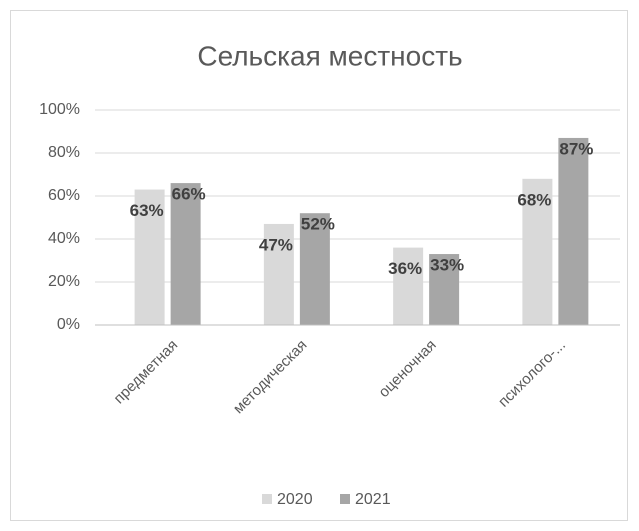 The image size is (639, 531). Describe the element at coordinates (295, 499) in the screenshot. I see `legend-label: 2020` at that location.